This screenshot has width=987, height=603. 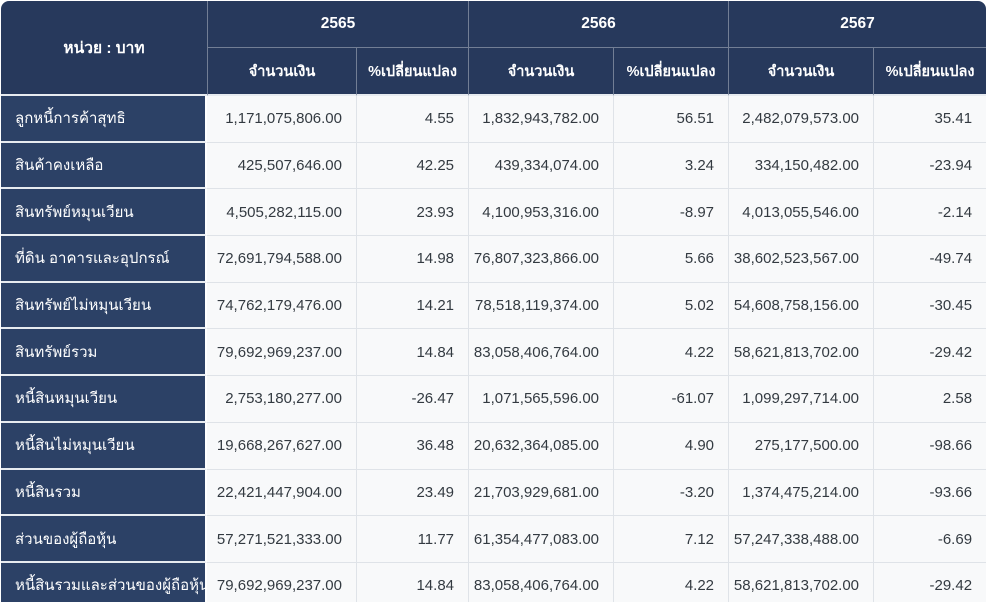 I want to click on percent-cell: 4.90, so click(x=671, y=446).